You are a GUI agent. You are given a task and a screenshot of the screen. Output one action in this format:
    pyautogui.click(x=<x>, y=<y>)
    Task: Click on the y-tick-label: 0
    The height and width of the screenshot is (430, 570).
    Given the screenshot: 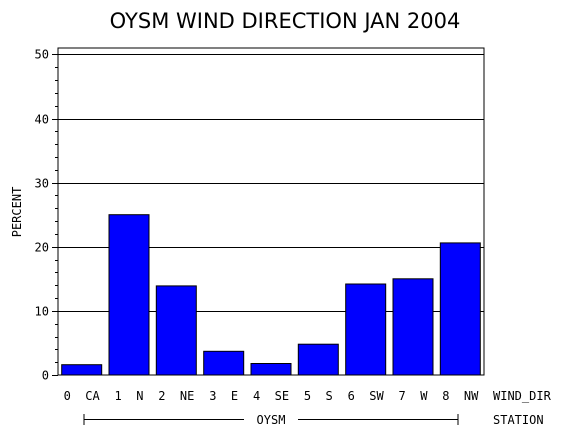 What is the action you would take?
    pyautogui.click(x=45, y=376)
    